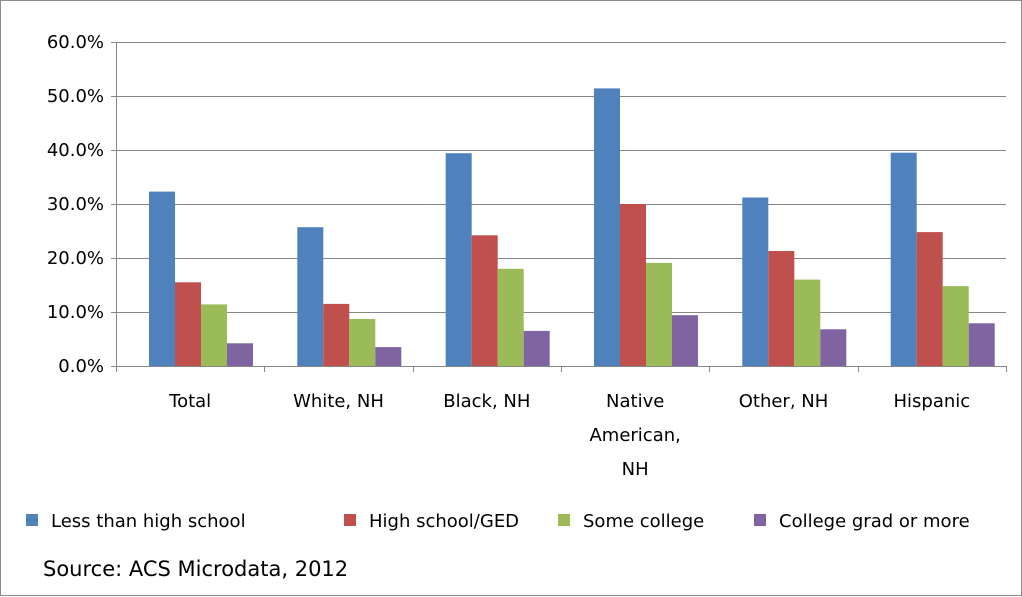 This screenshot has width=1022, height=597. What do you see at coordinates (643, 521) in the screenshot?
I see `legend-label: Some college` at bounding box center [643, 521].